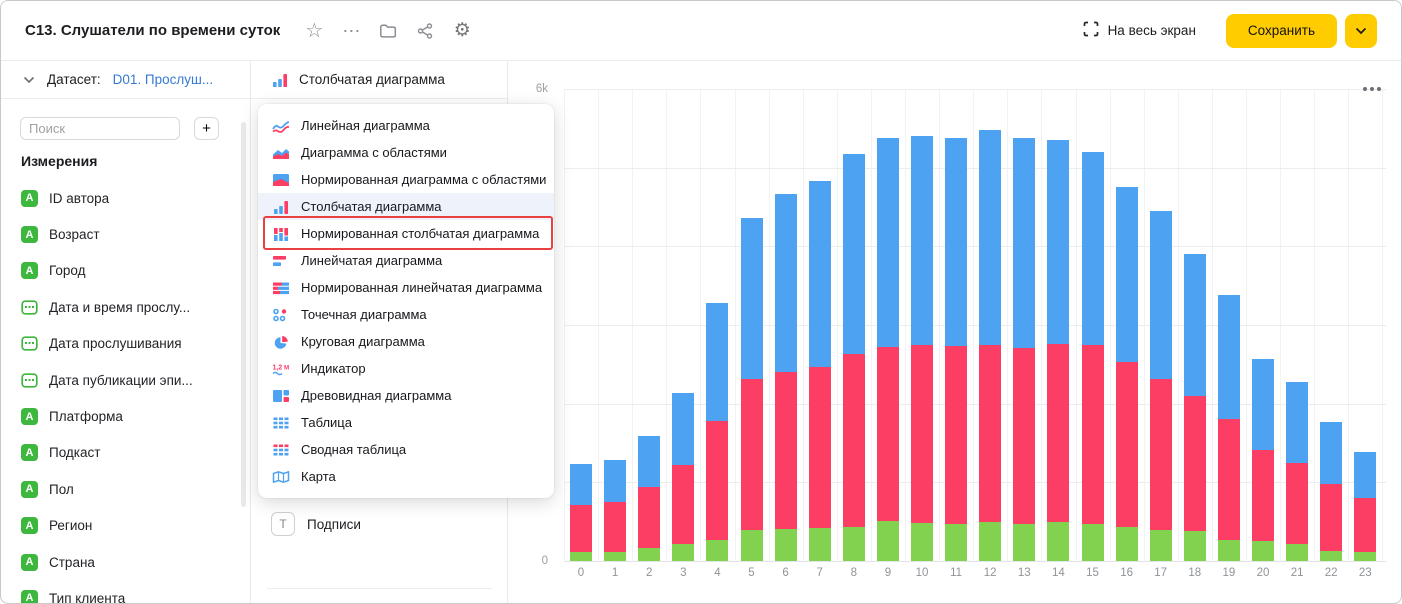  Describe the element at coordinates (1372, 89) in the screenshot. I see `chart-menu-button` at that location.